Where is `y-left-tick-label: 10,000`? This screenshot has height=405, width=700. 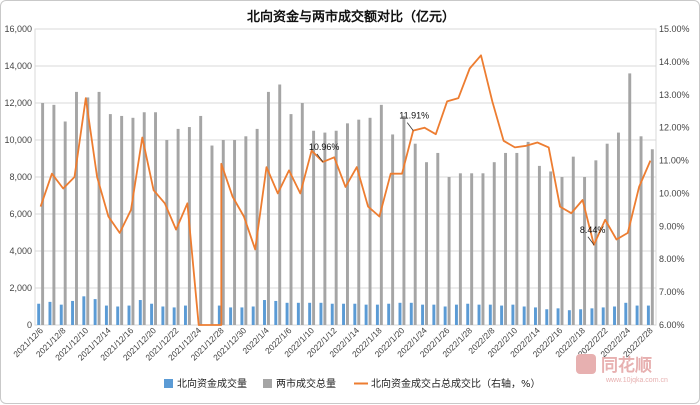 y-left-tick-label: 10,000 is located at coordinates (18, 140).